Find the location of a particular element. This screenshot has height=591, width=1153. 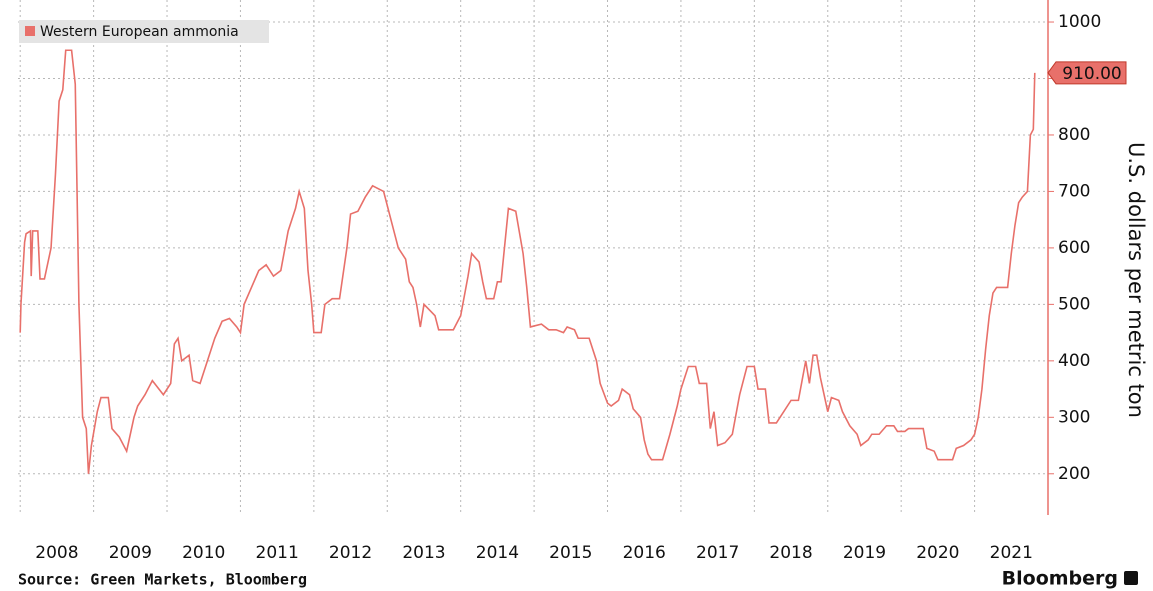

y-tick-label: 300 is located at coordinates (1074, 417).